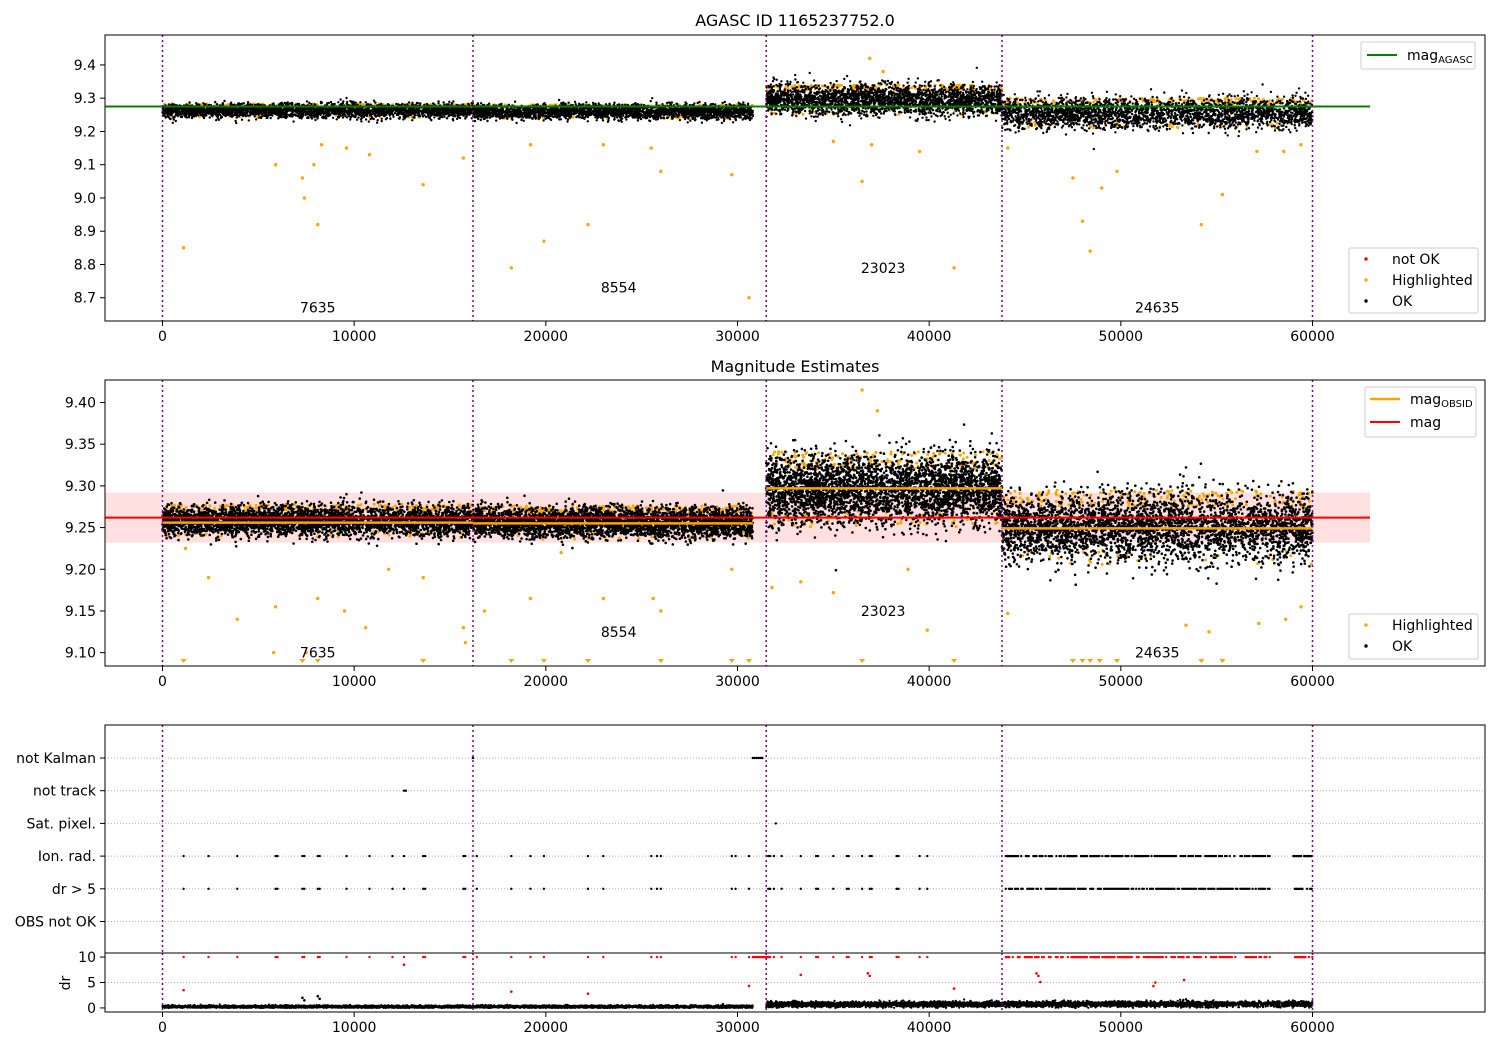 Image resolution: width=1500 pixels, height=1050 pixels. What do you see at coordinates (1432, 281) in the screenshot?
I see `legend-highlighted-label: Highlighted` at bounding box center [1432, 281].